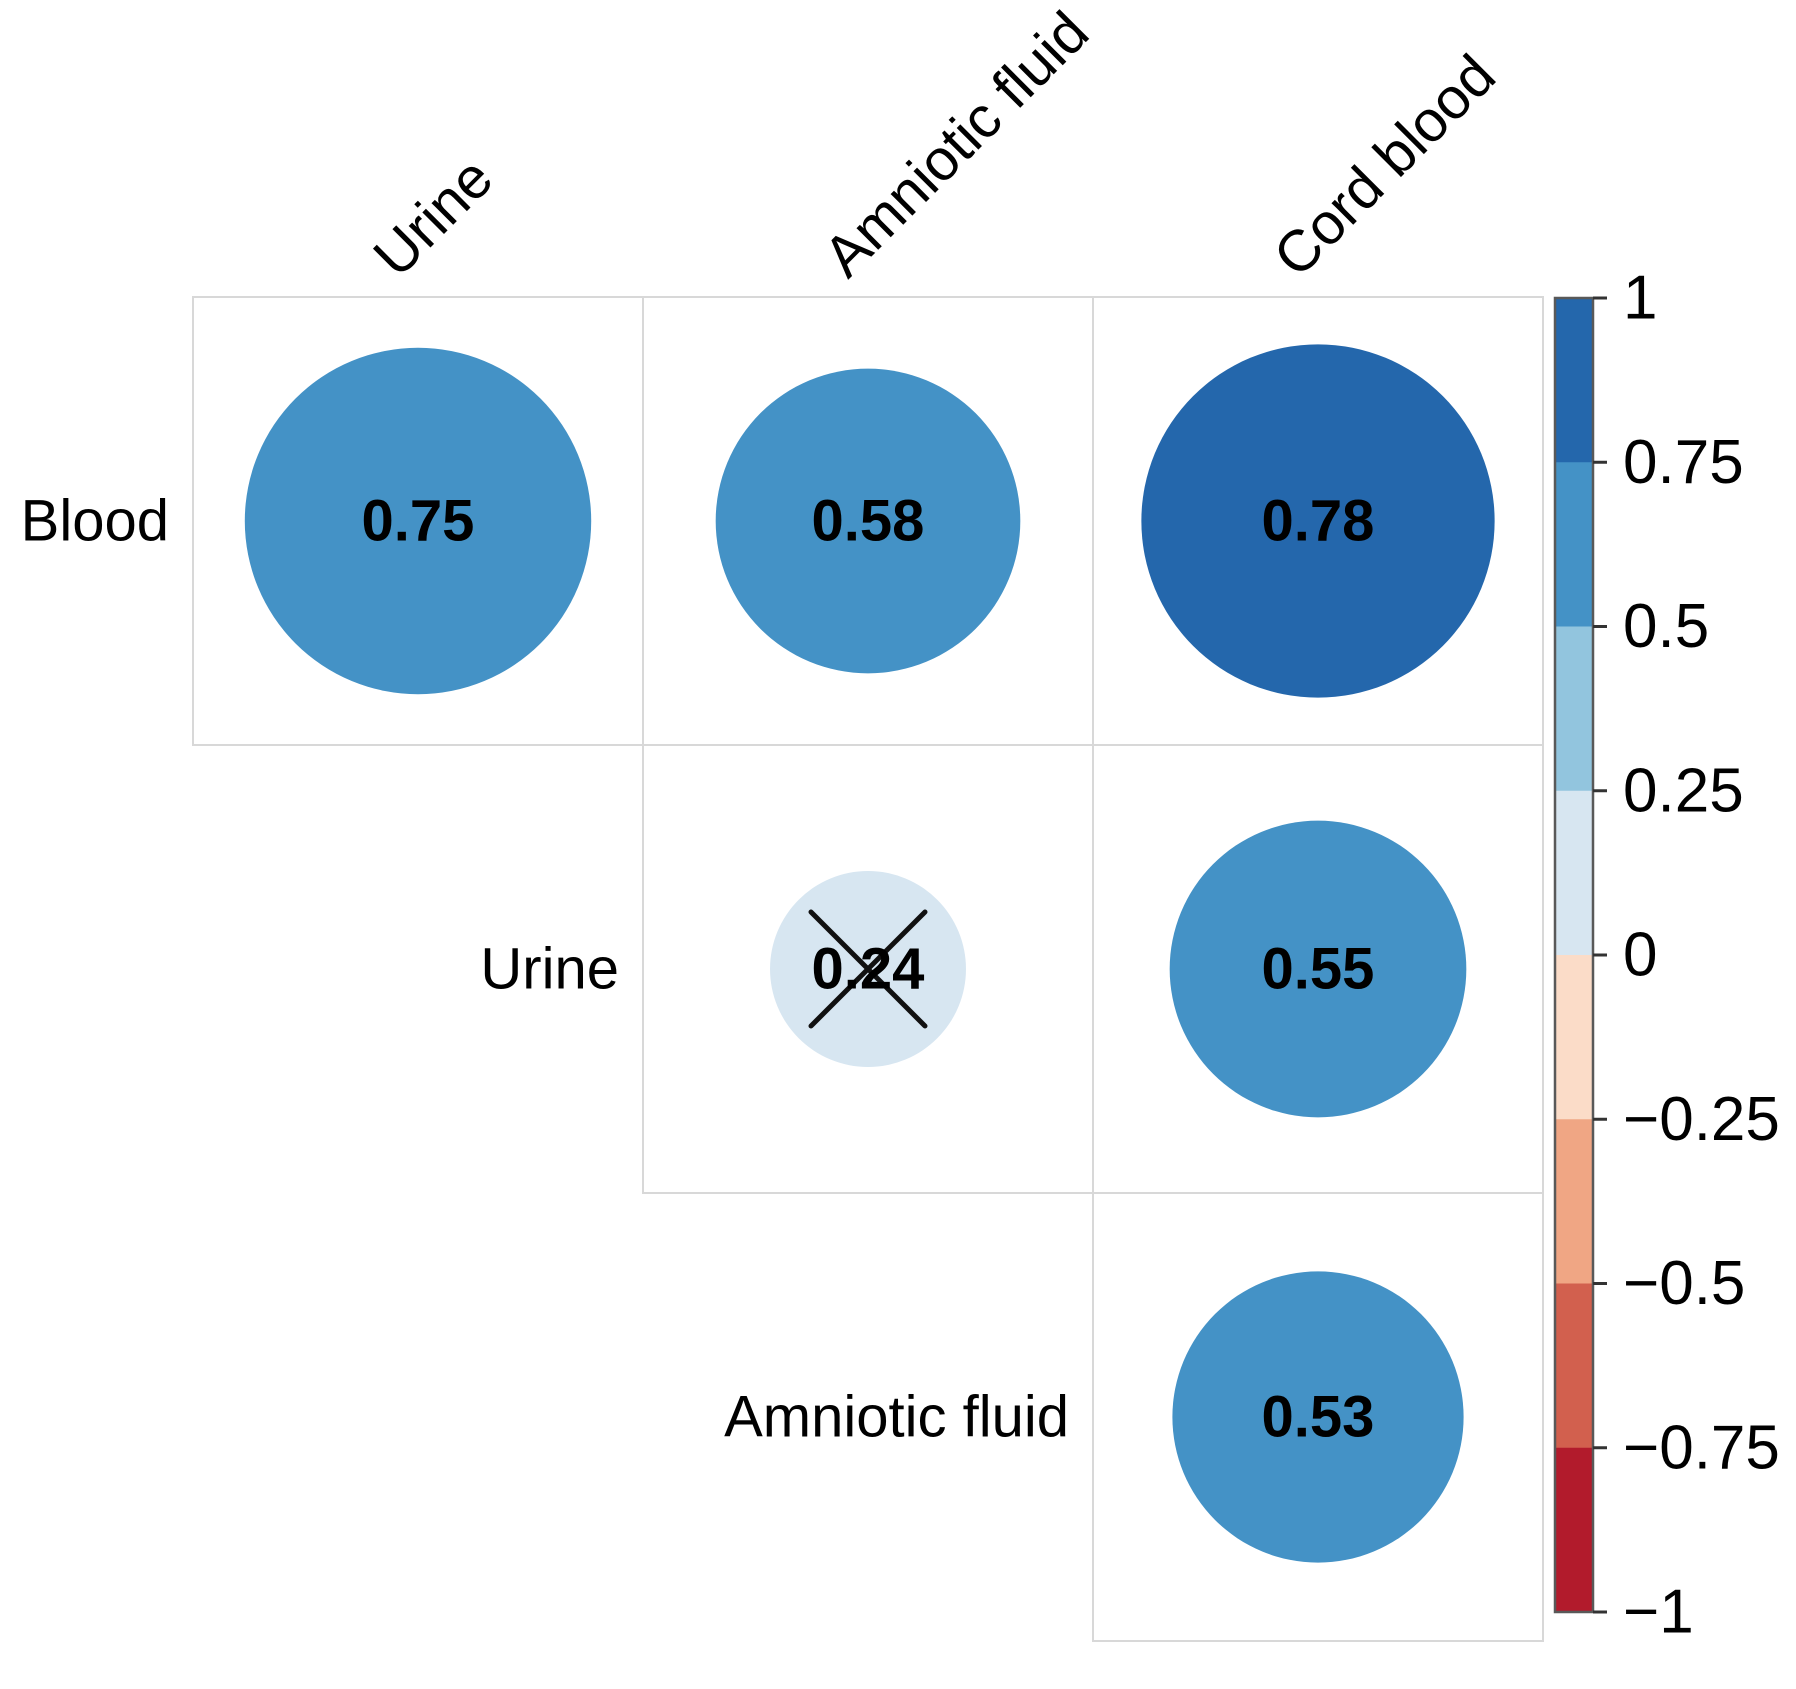 The height and width of the screenshot is (1689, 1796). I want to click on cross-icon, so click(868, 969).